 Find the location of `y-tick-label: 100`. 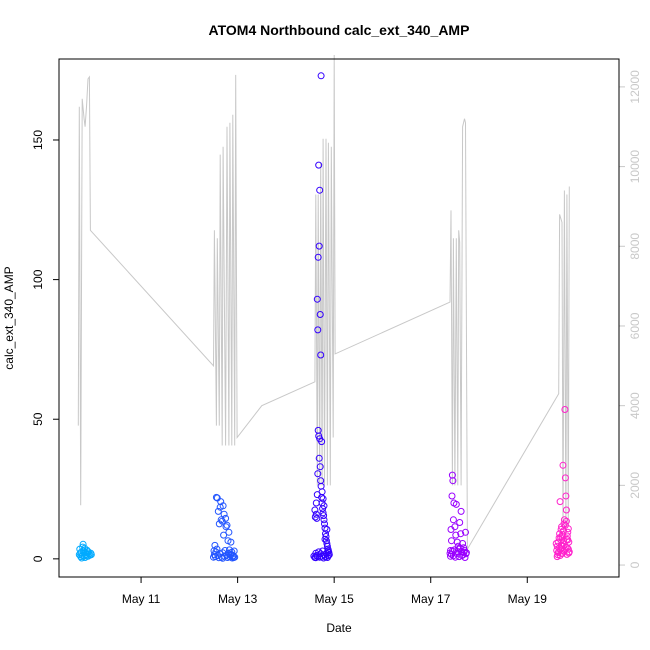

y-tick-label: 100 is located at coordinates (38, 279).